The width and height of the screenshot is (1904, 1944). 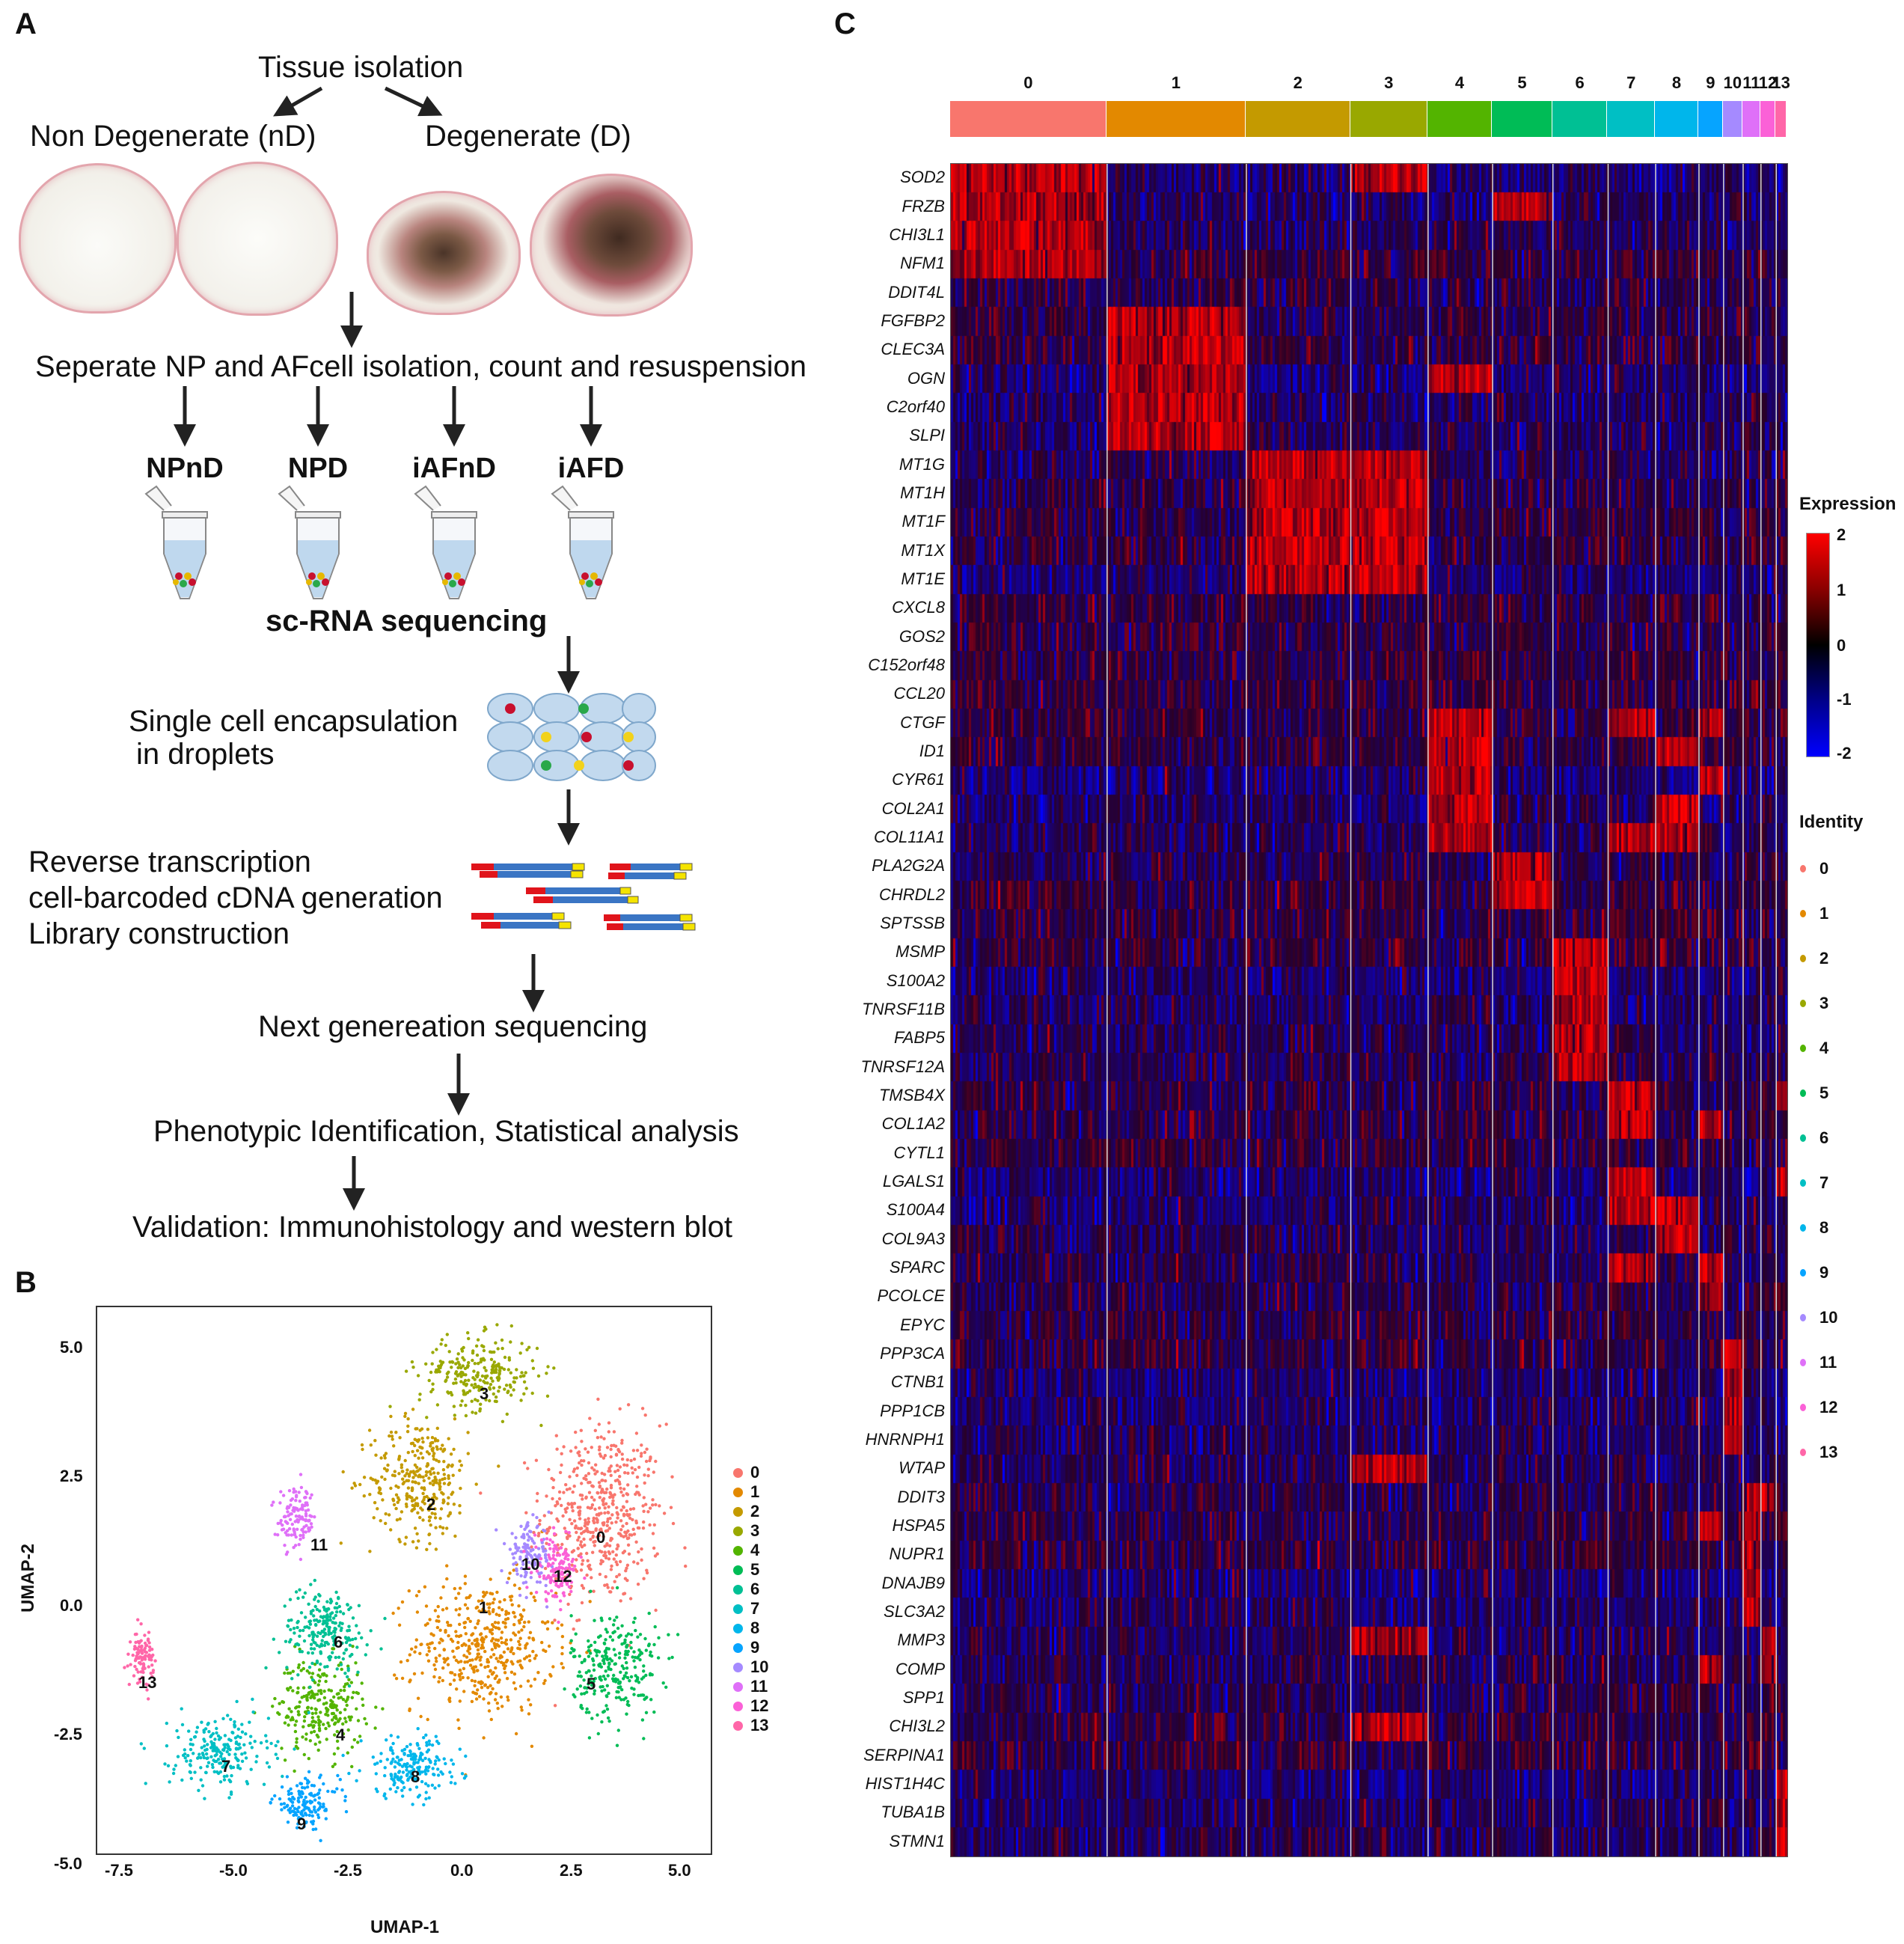 I want to click on gene-label: CLEC3A, so click(x=913, y=349).